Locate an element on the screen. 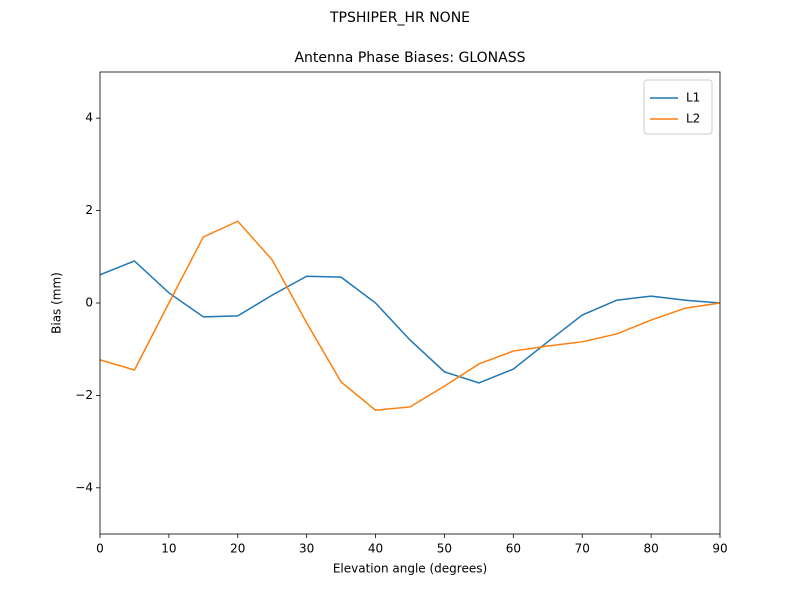 Image resolution: width=800 pixels, height=600 pixels. x-tick-label: 60 is located at coordinates (513, 549).